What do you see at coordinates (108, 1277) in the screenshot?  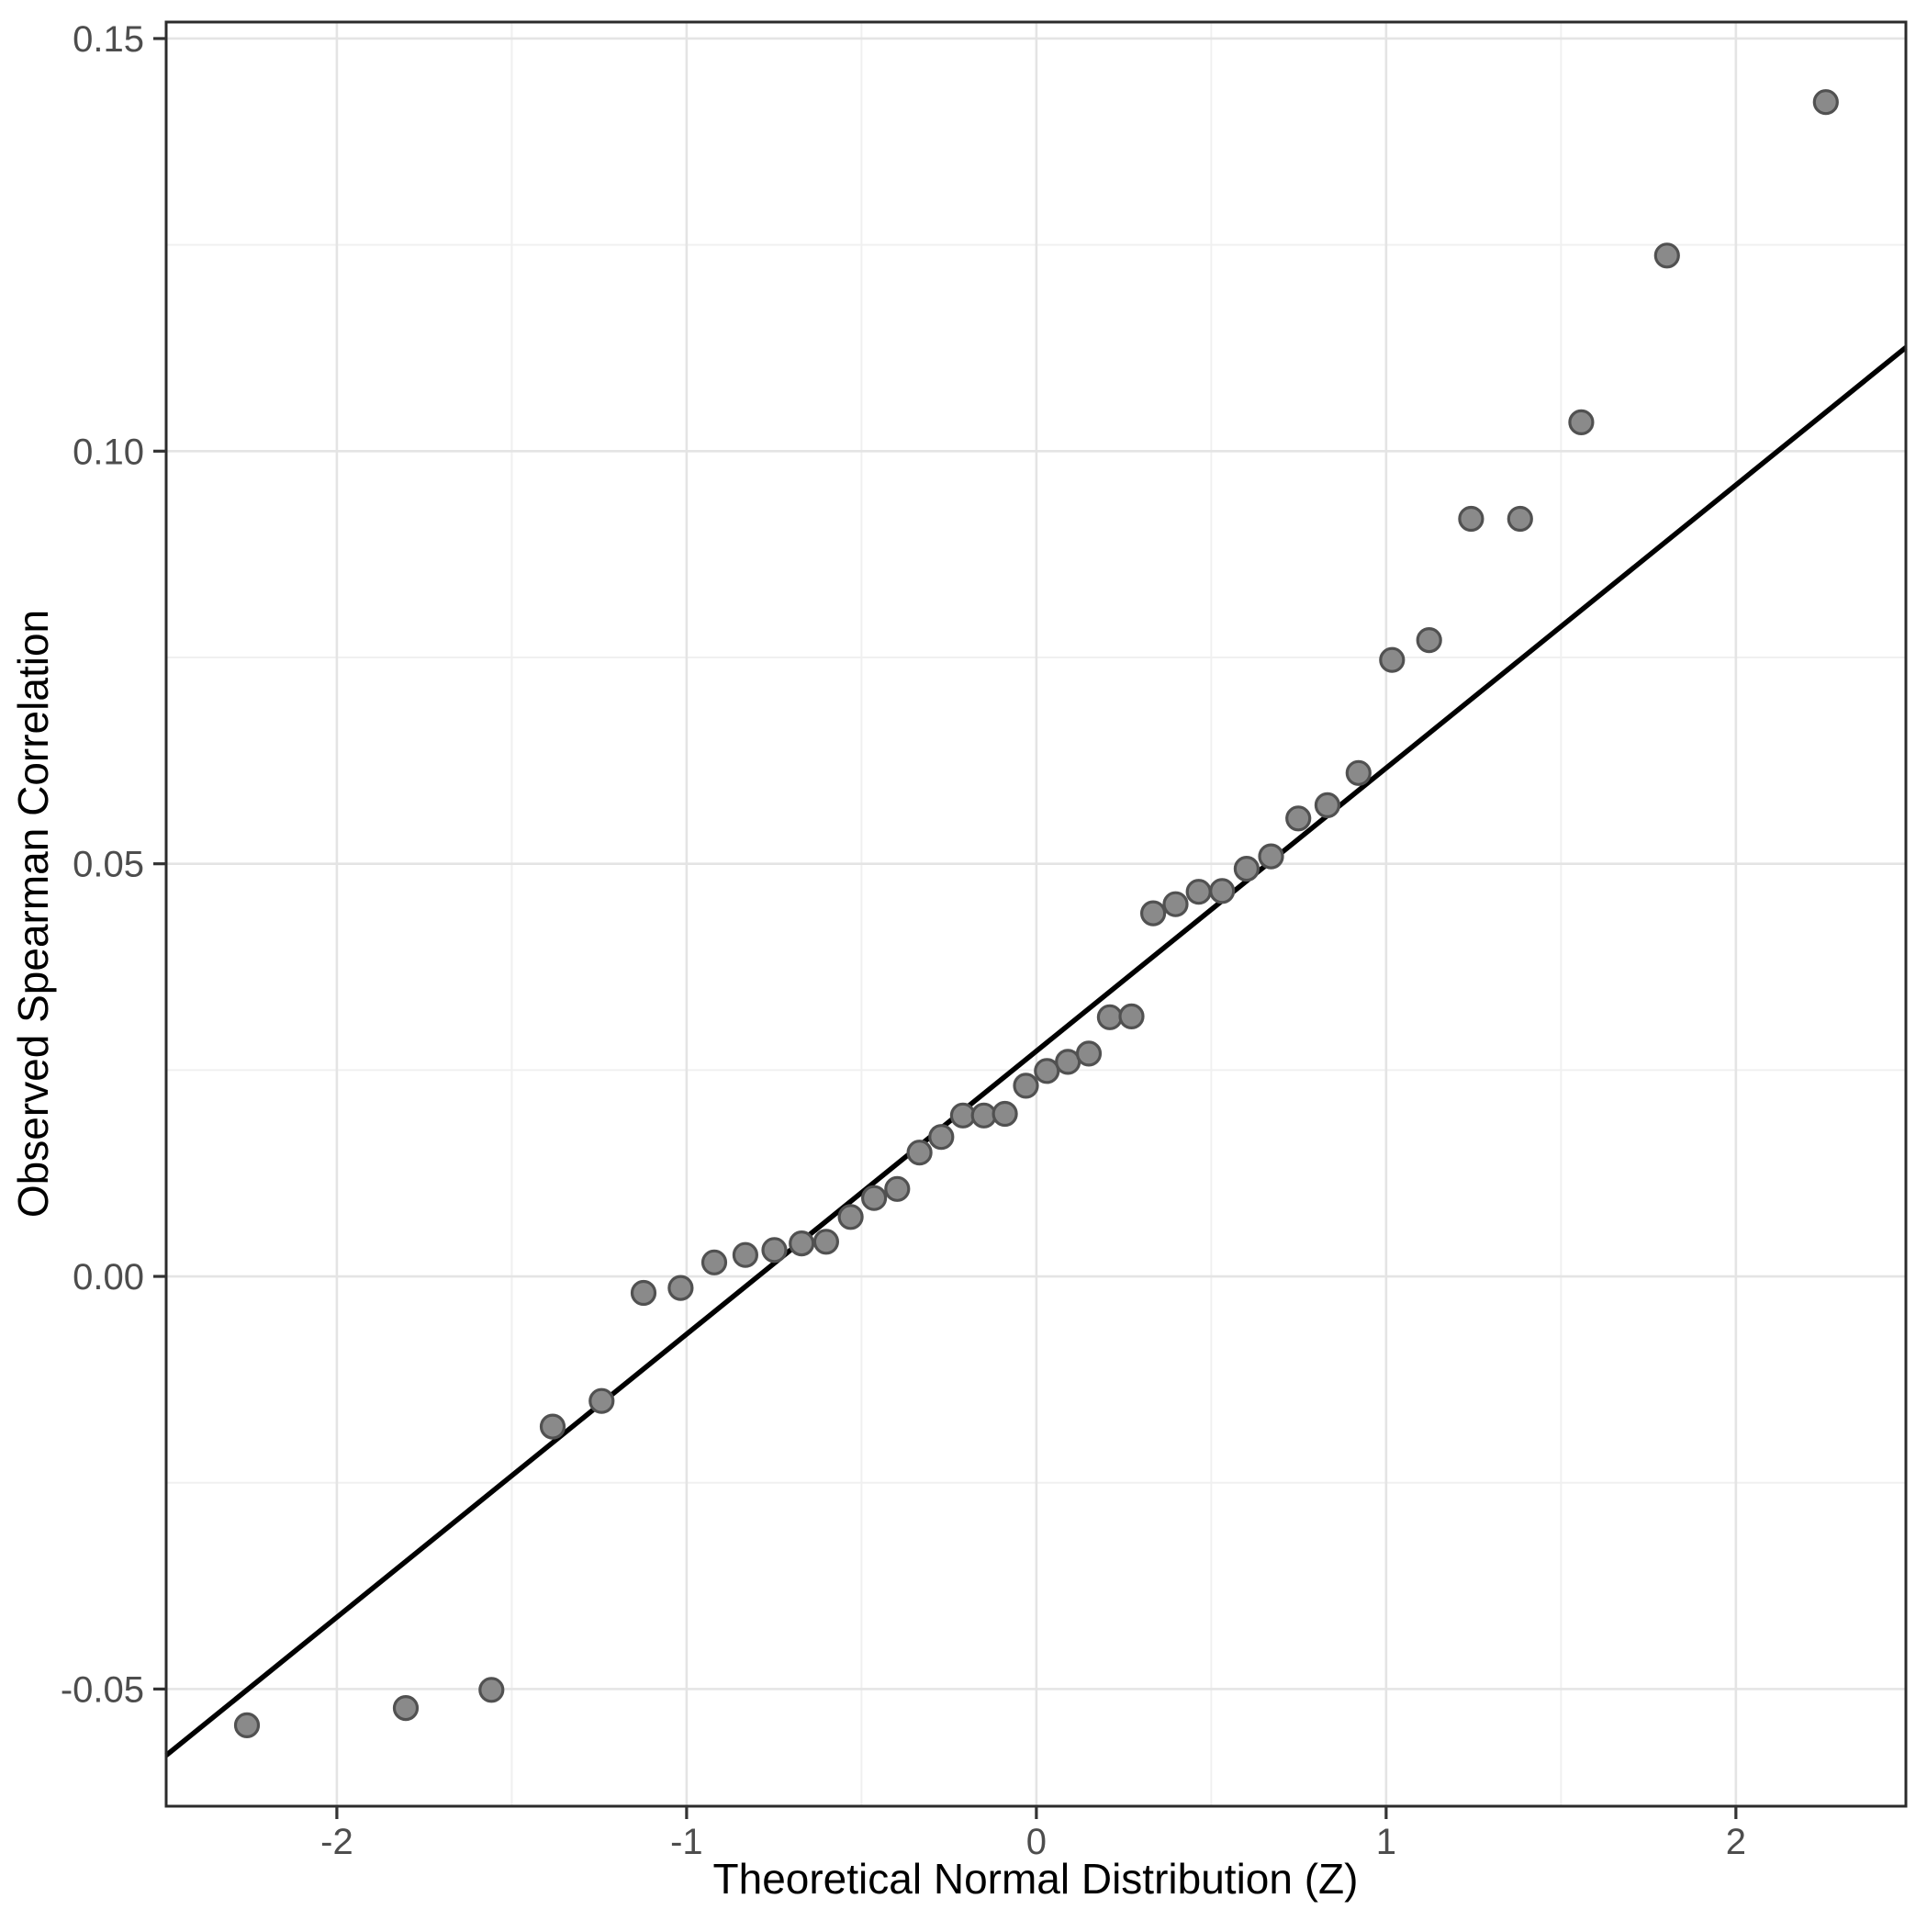 I see `y-tick-label: 0.00` at bounding box center [108, 1277].